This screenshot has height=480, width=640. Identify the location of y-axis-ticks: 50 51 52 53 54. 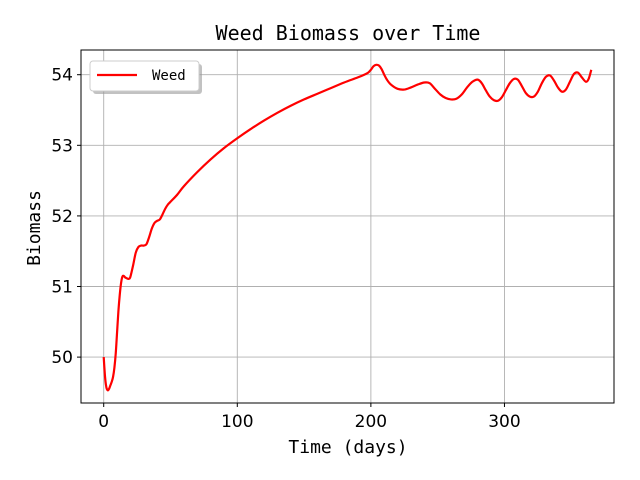
(66, 217).